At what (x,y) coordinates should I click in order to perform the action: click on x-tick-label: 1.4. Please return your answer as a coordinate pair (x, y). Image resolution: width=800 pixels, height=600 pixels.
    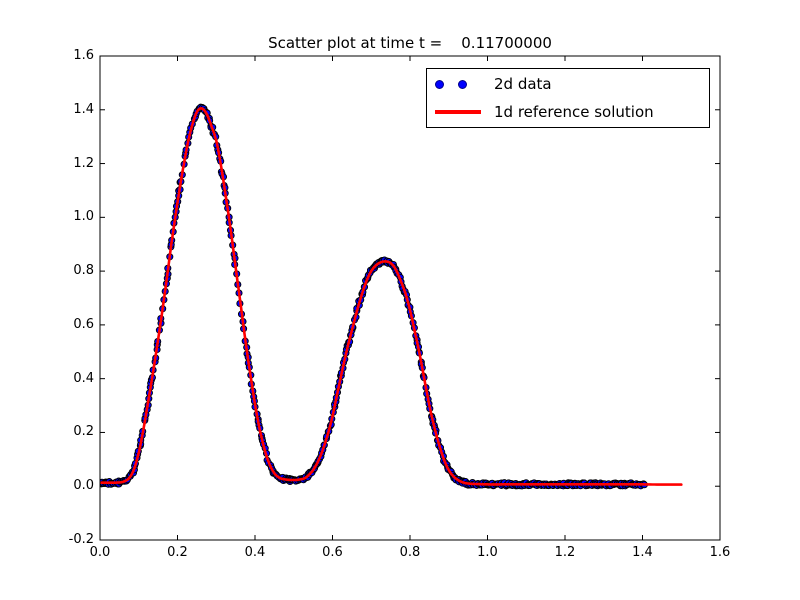
    Looking at the image, I should click on (642, 552).